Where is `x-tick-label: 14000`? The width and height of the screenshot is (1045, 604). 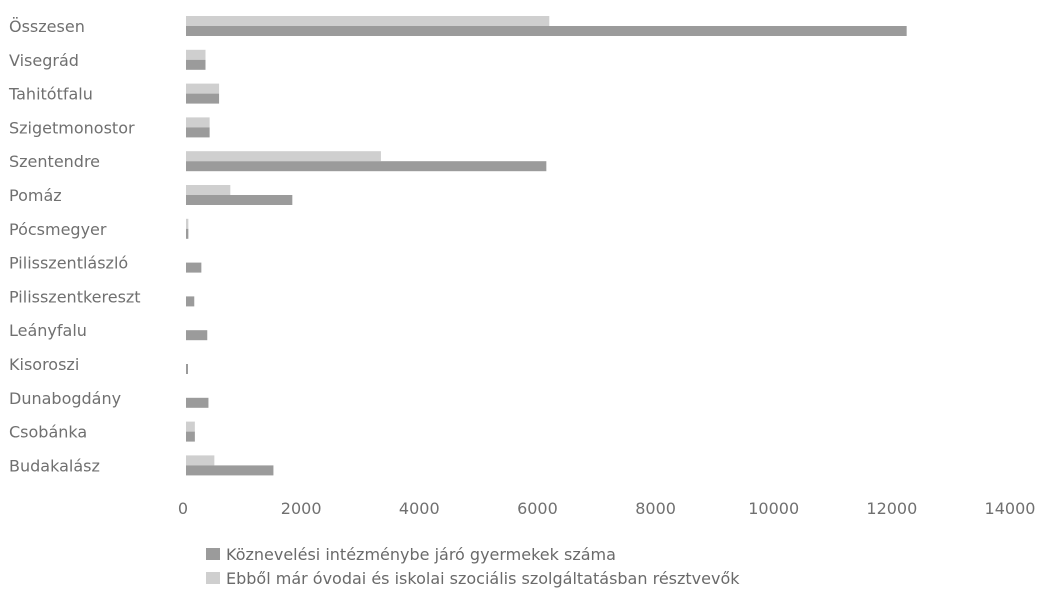 x-tick-label: 14000 is located at coordinates (1010, 508).